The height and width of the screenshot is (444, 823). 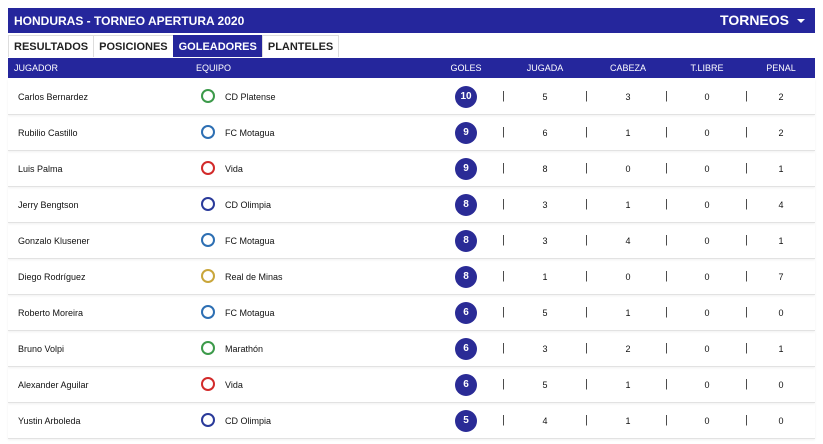 I want to click on stat-value: 6, so click(x=545, y=133).